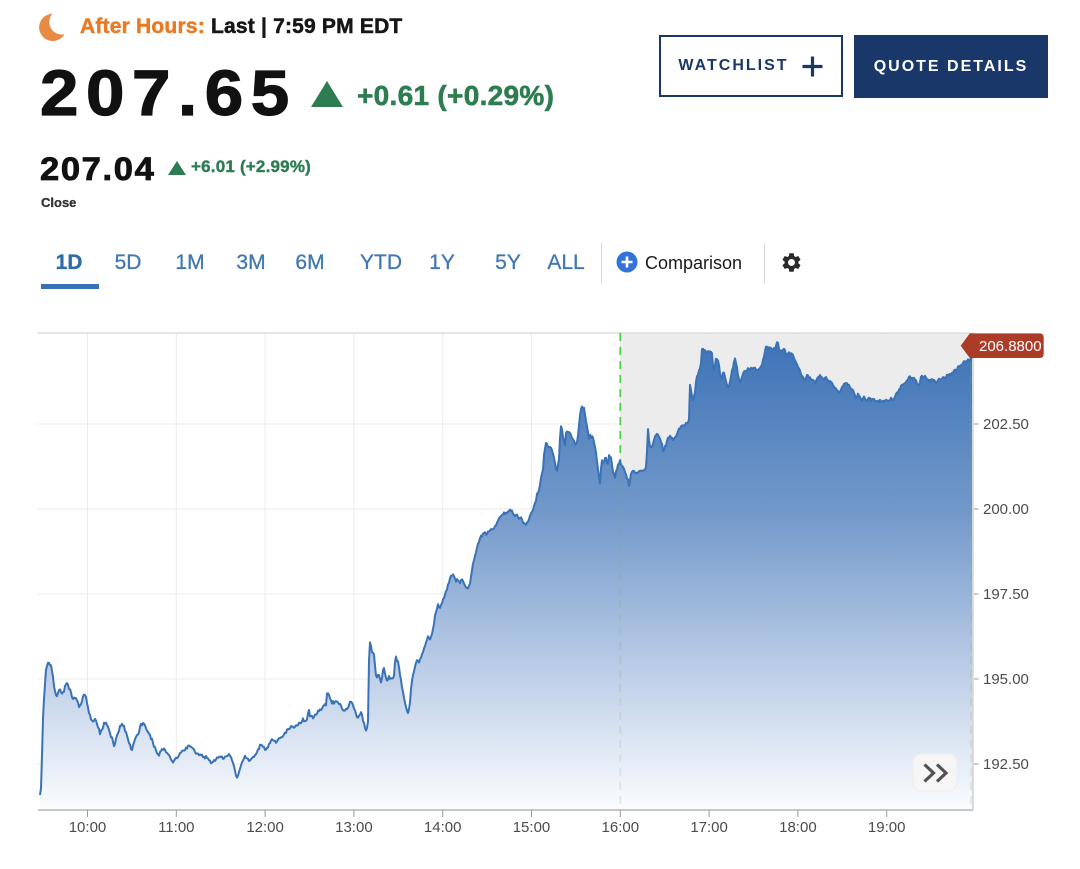 This screenshot has height=869, width=1080. Describe the element at coordinates (1006, 679) in the screenshot. I see `svg-text: 195.00` at that location.